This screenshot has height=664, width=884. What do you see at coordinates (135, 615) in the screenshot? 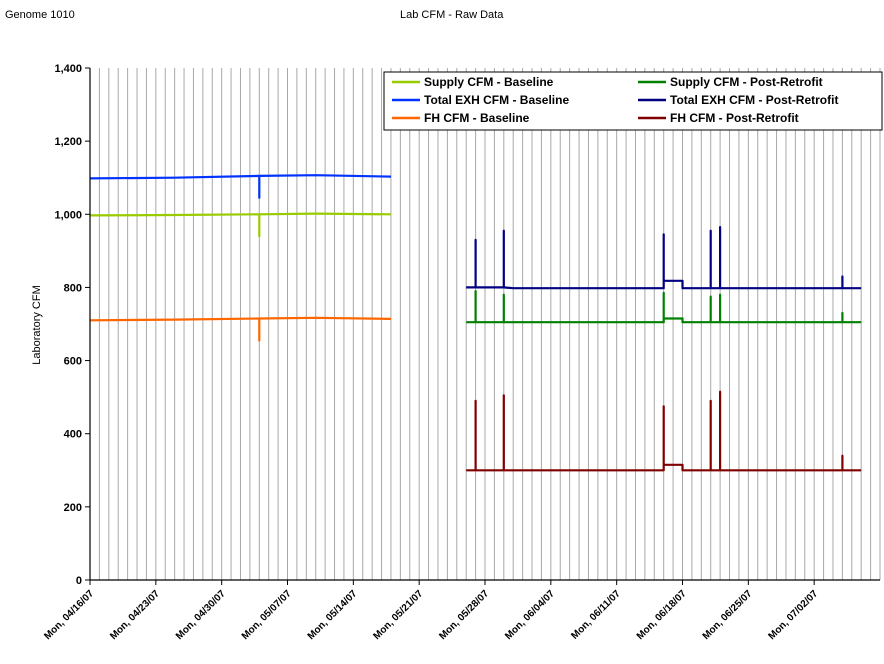
I see `x-tick-label: Mon, 04/23/07` at bounding box center [135, 615].